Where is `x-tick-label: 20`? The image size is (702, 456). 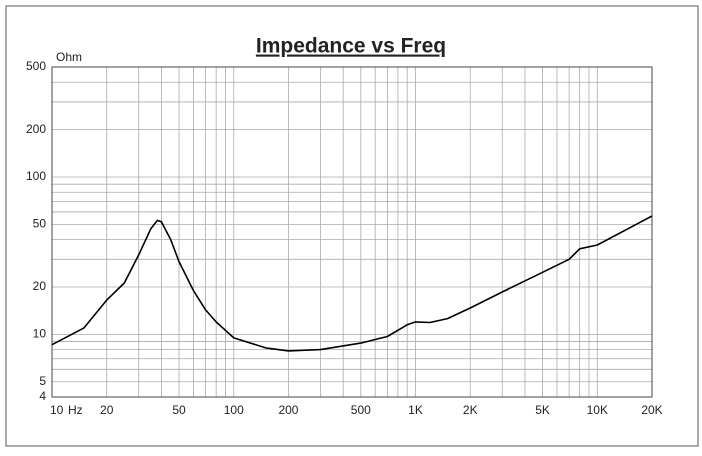
x-tick-label: 20 is located at coordinates (107, 410).